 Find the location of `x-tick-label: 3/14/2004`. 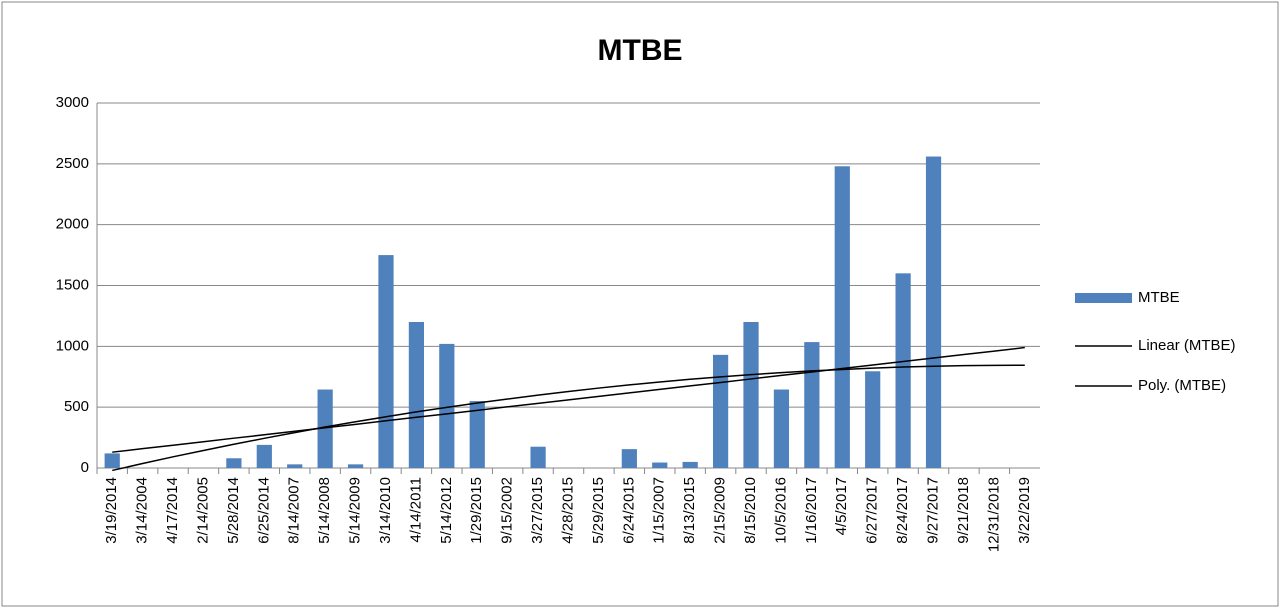

x-tick-label: 3/14/2004 is located at coordinates (142, 510).